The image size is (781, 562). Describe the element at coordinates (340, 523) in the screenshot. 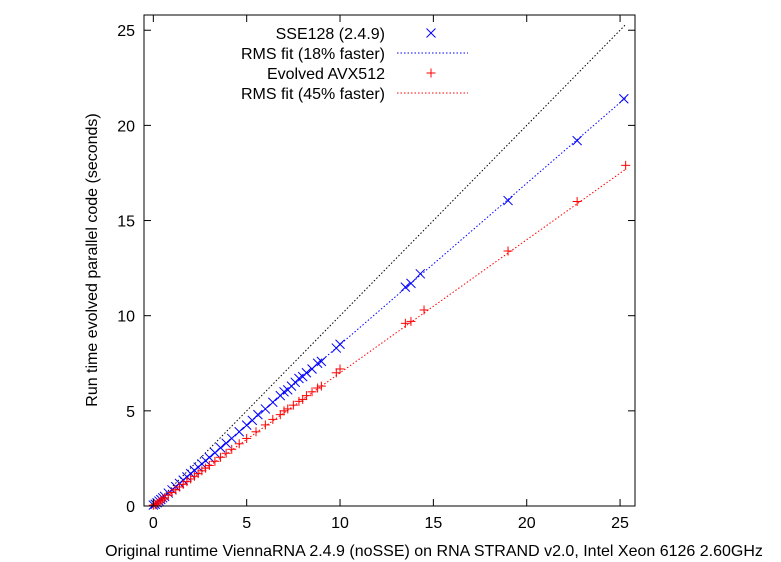

I see `x-tick-label: 10` at that location.